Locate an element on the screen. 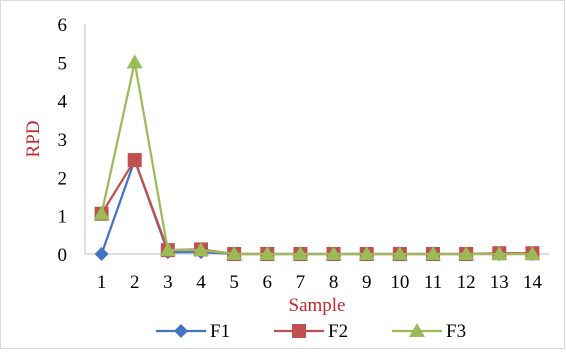 Image resolution: width=567 pixels, height=352 pixels. x-tick-label: 5 is located at coordinates (234, 282).